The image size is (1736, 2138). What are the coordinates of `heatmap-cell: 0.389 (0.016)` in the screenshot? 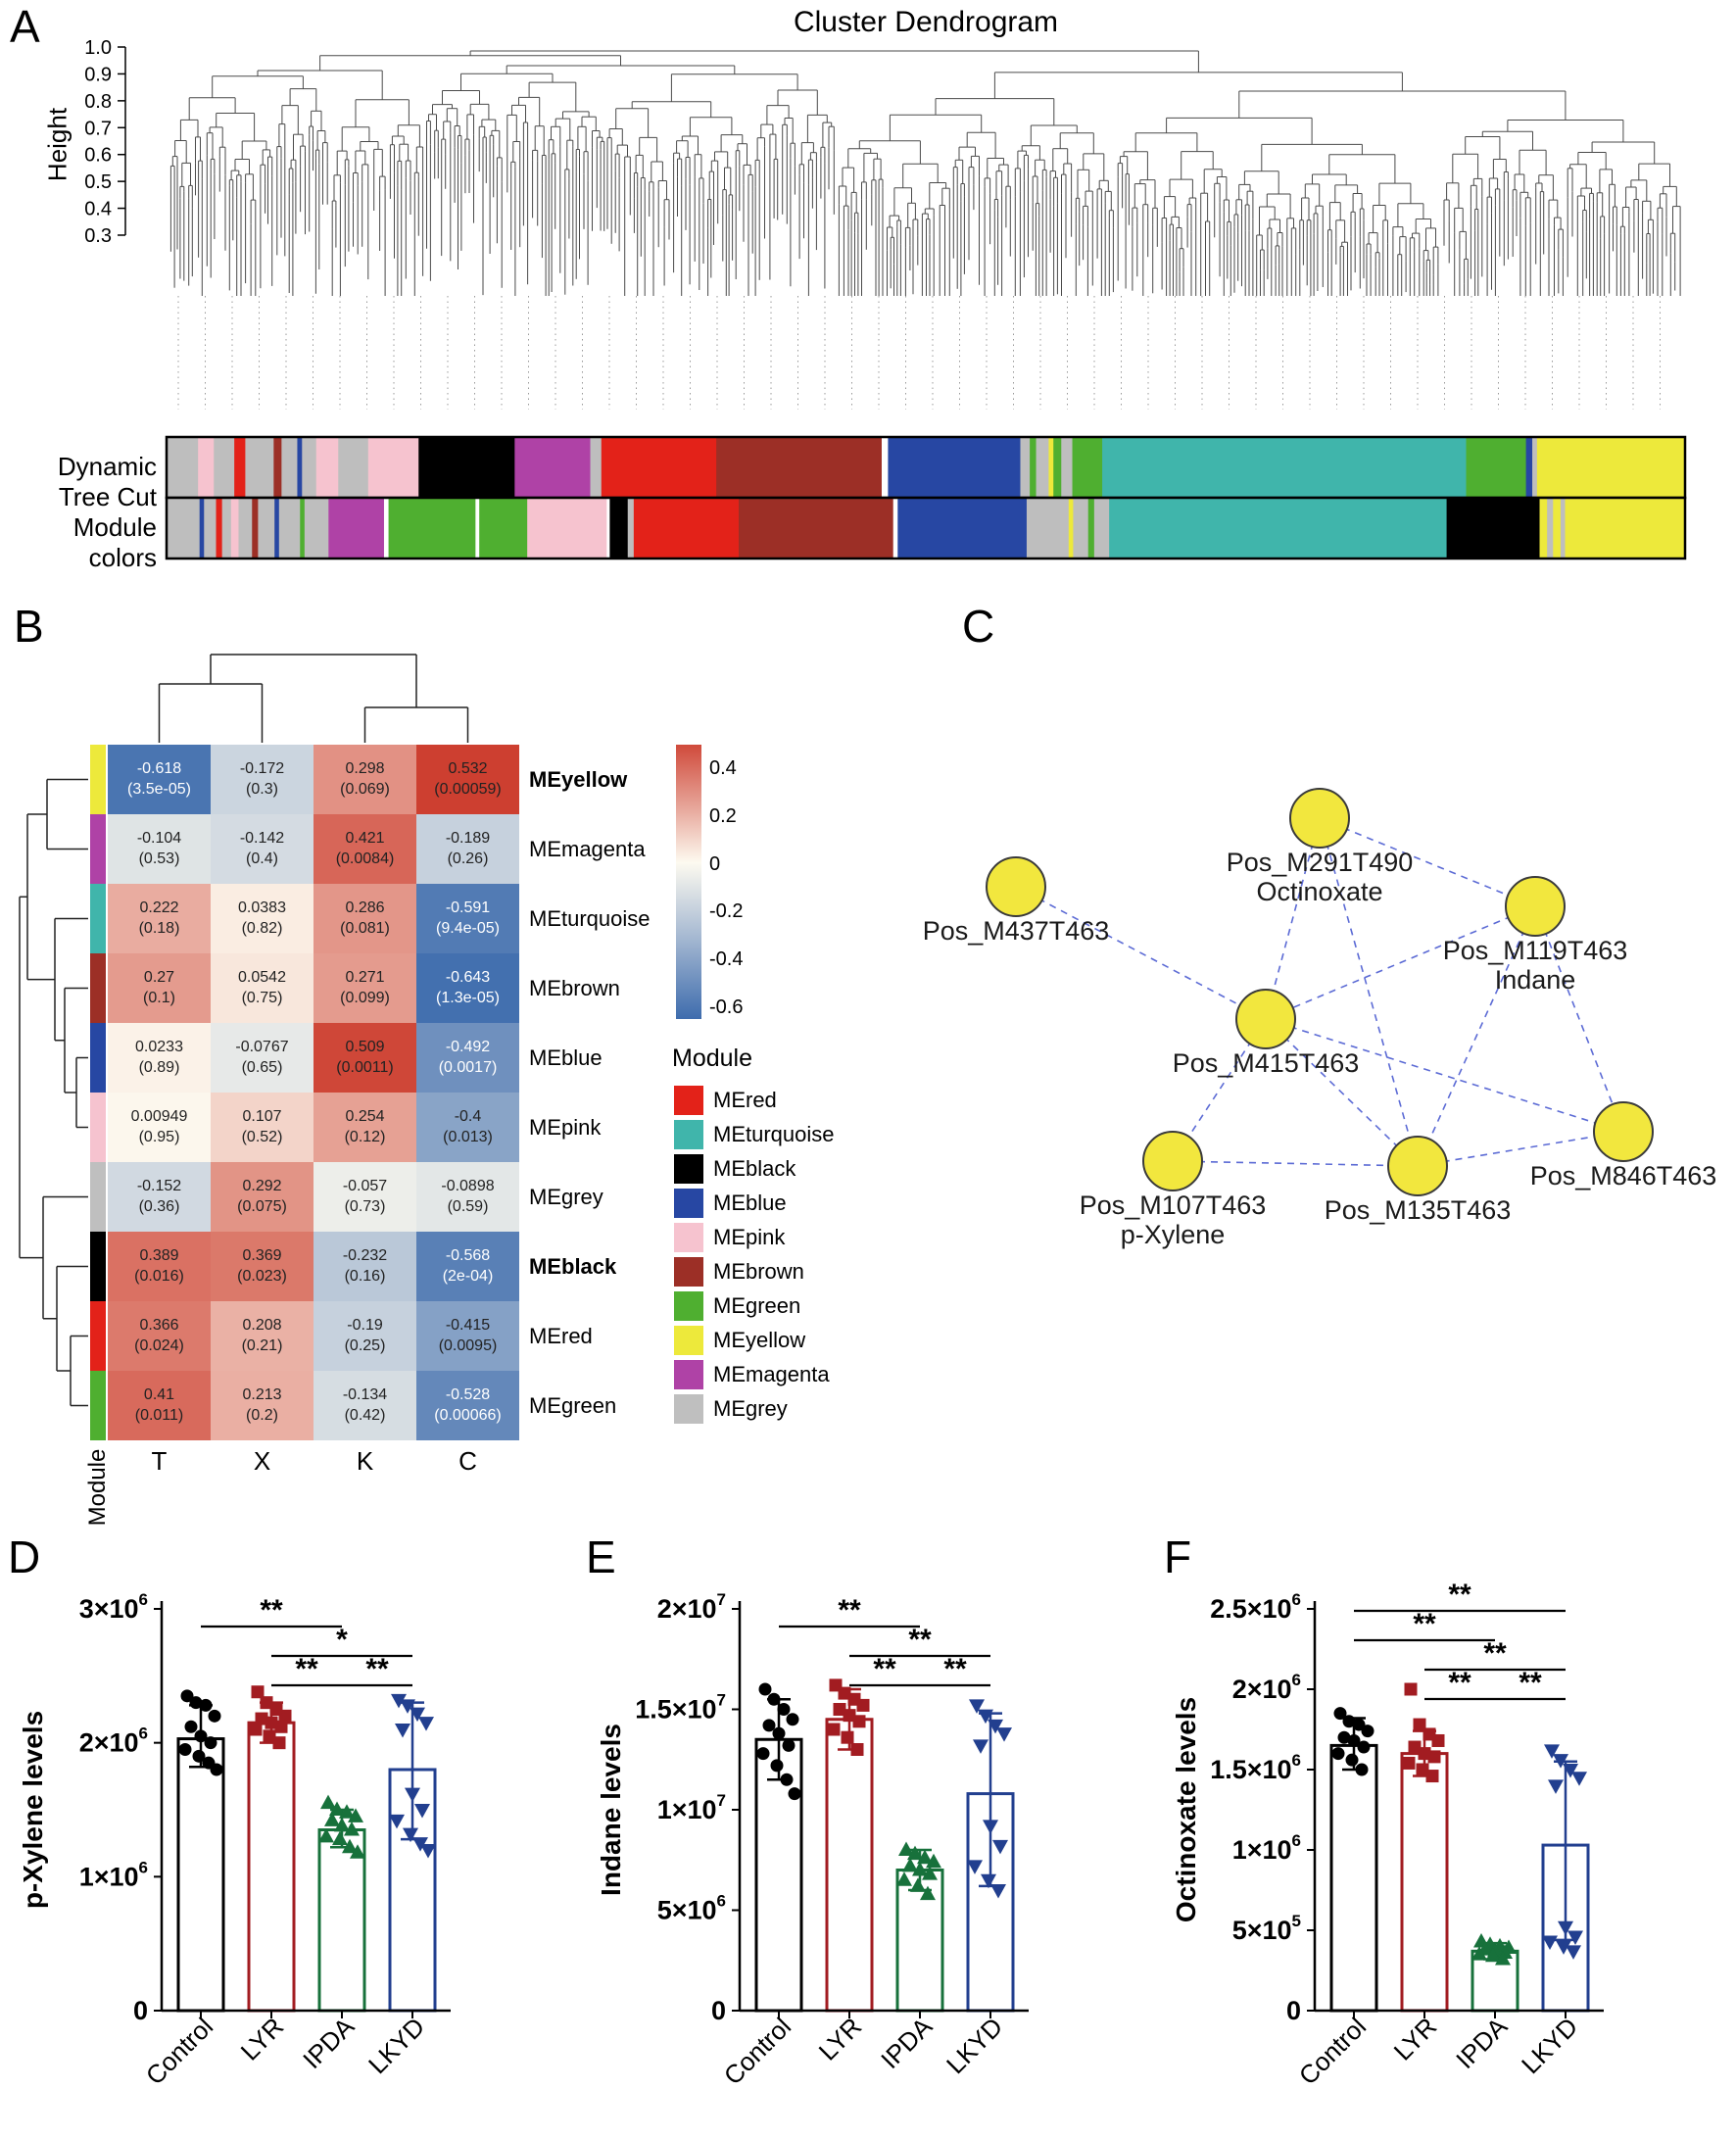 It's located at (159, 1266).